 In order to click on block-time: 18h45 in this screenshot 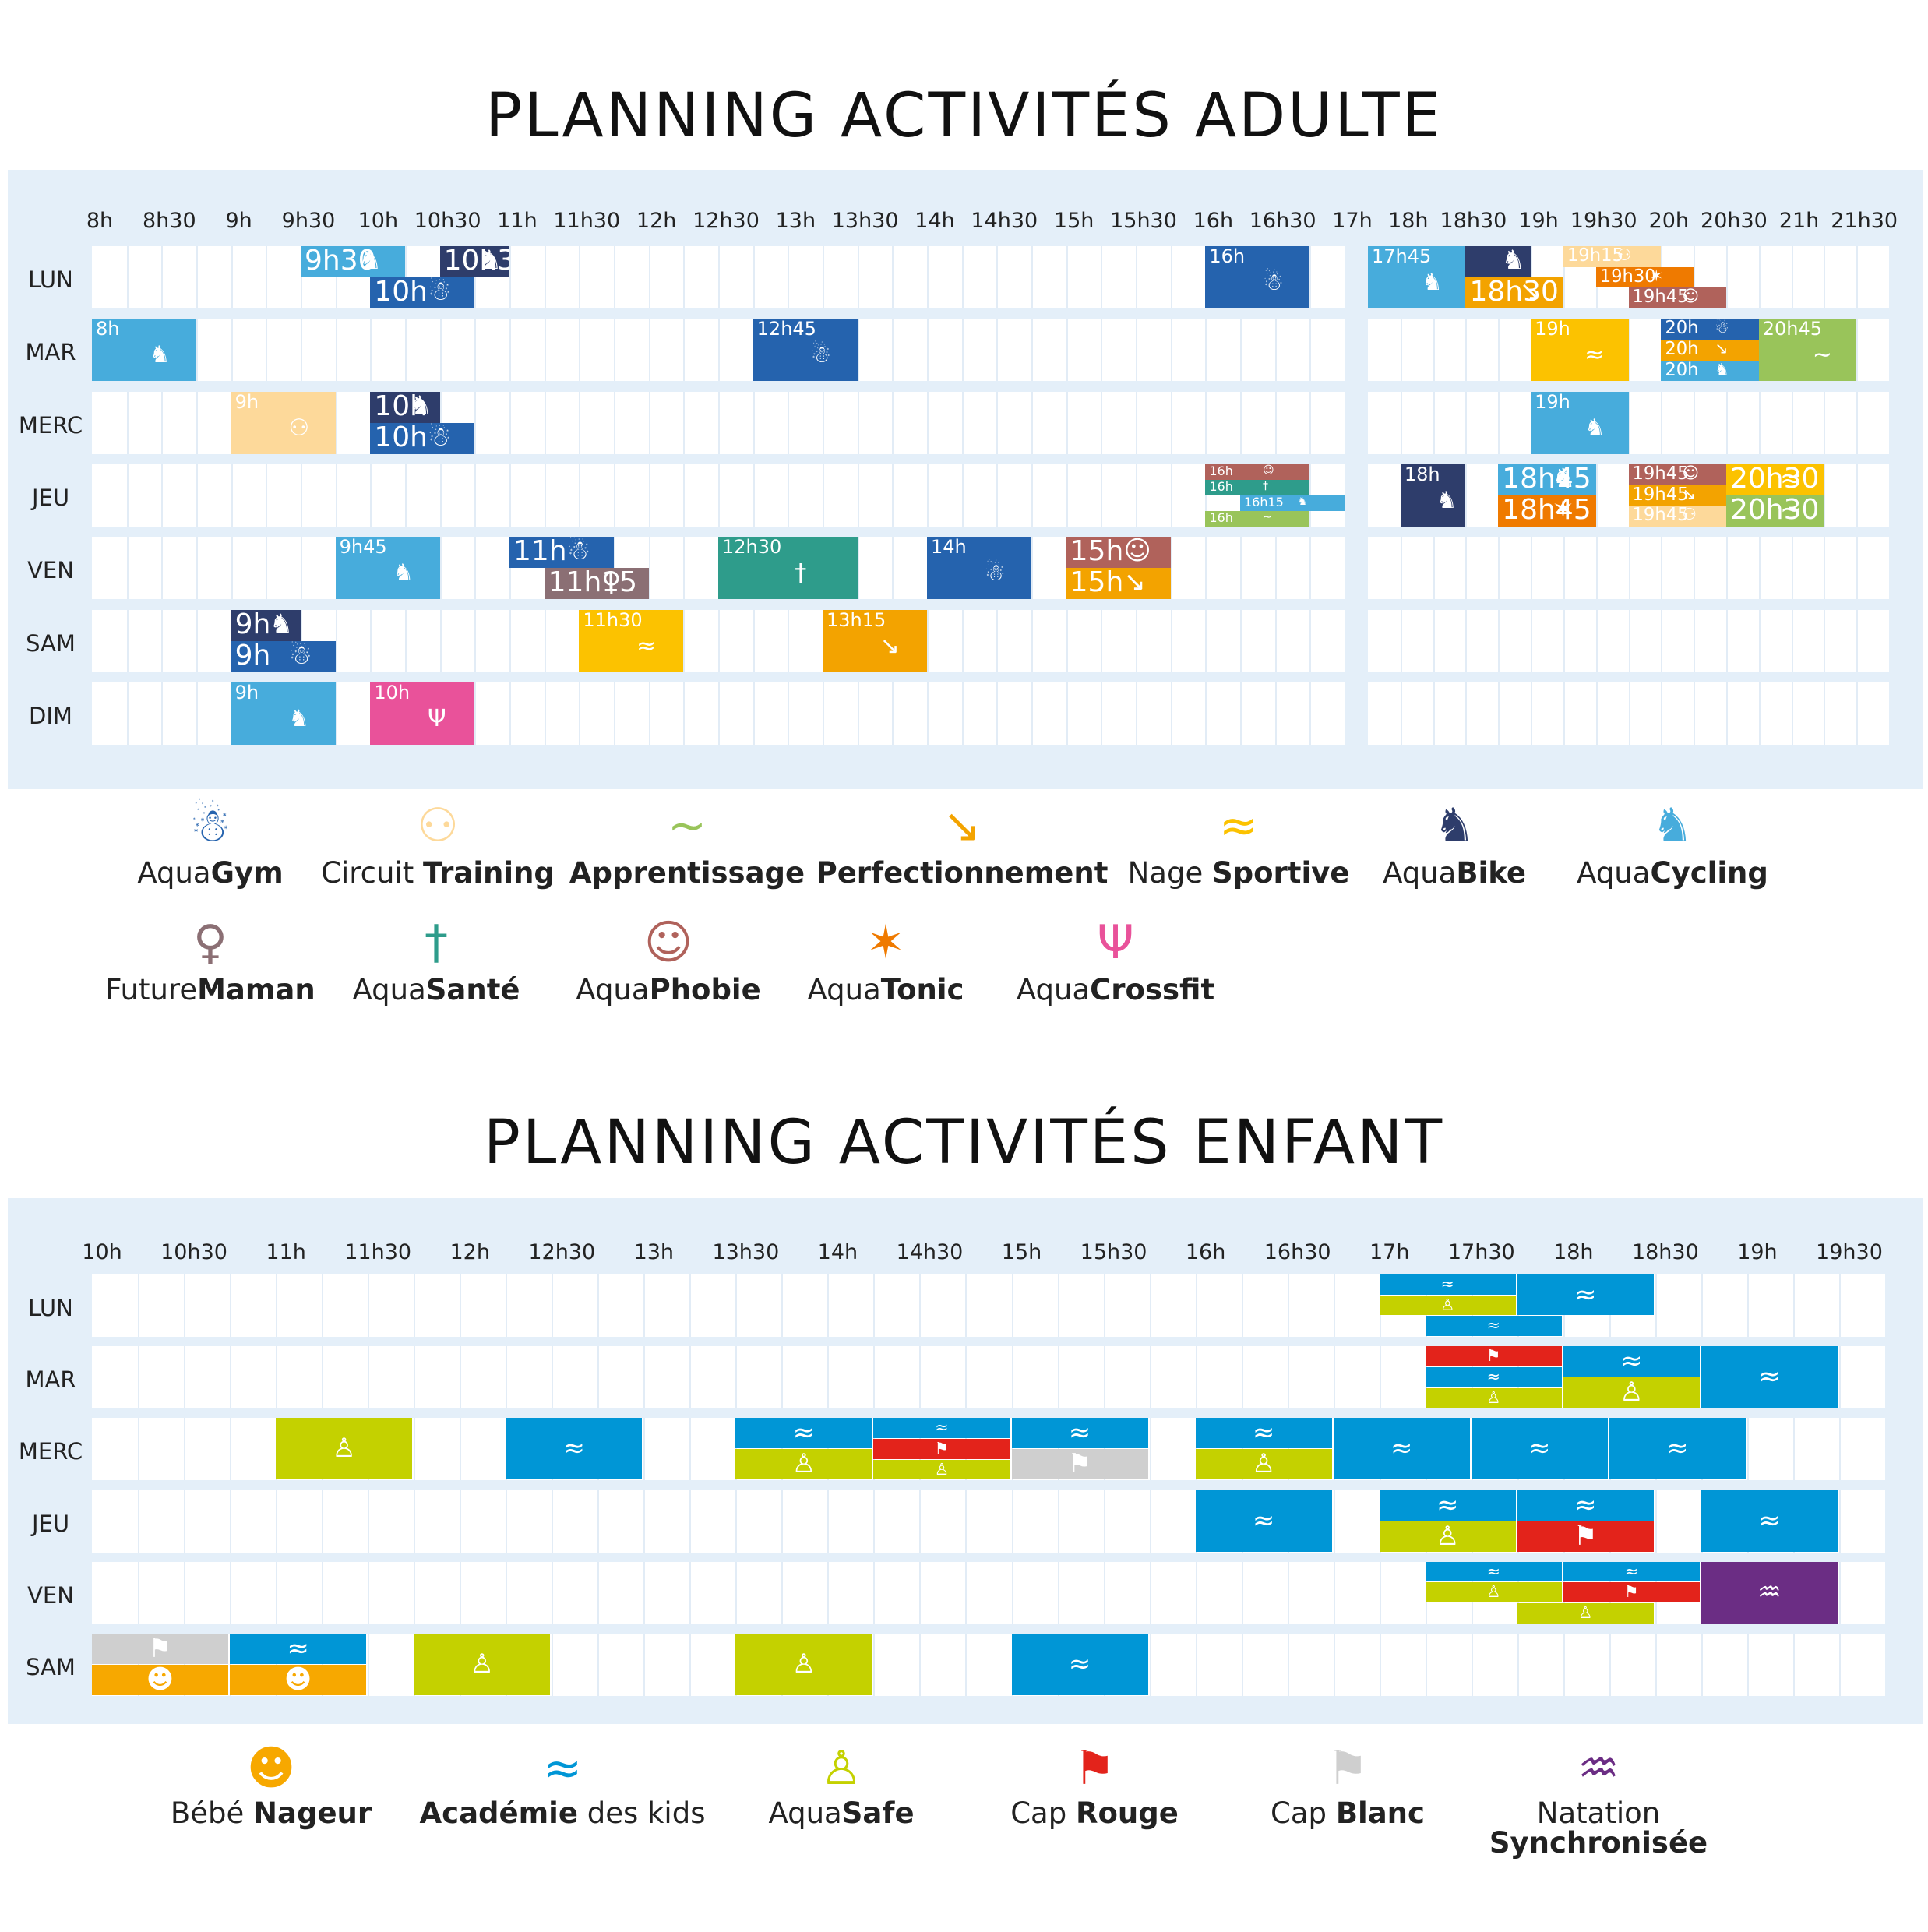, I will do `click(1547, 510)`.